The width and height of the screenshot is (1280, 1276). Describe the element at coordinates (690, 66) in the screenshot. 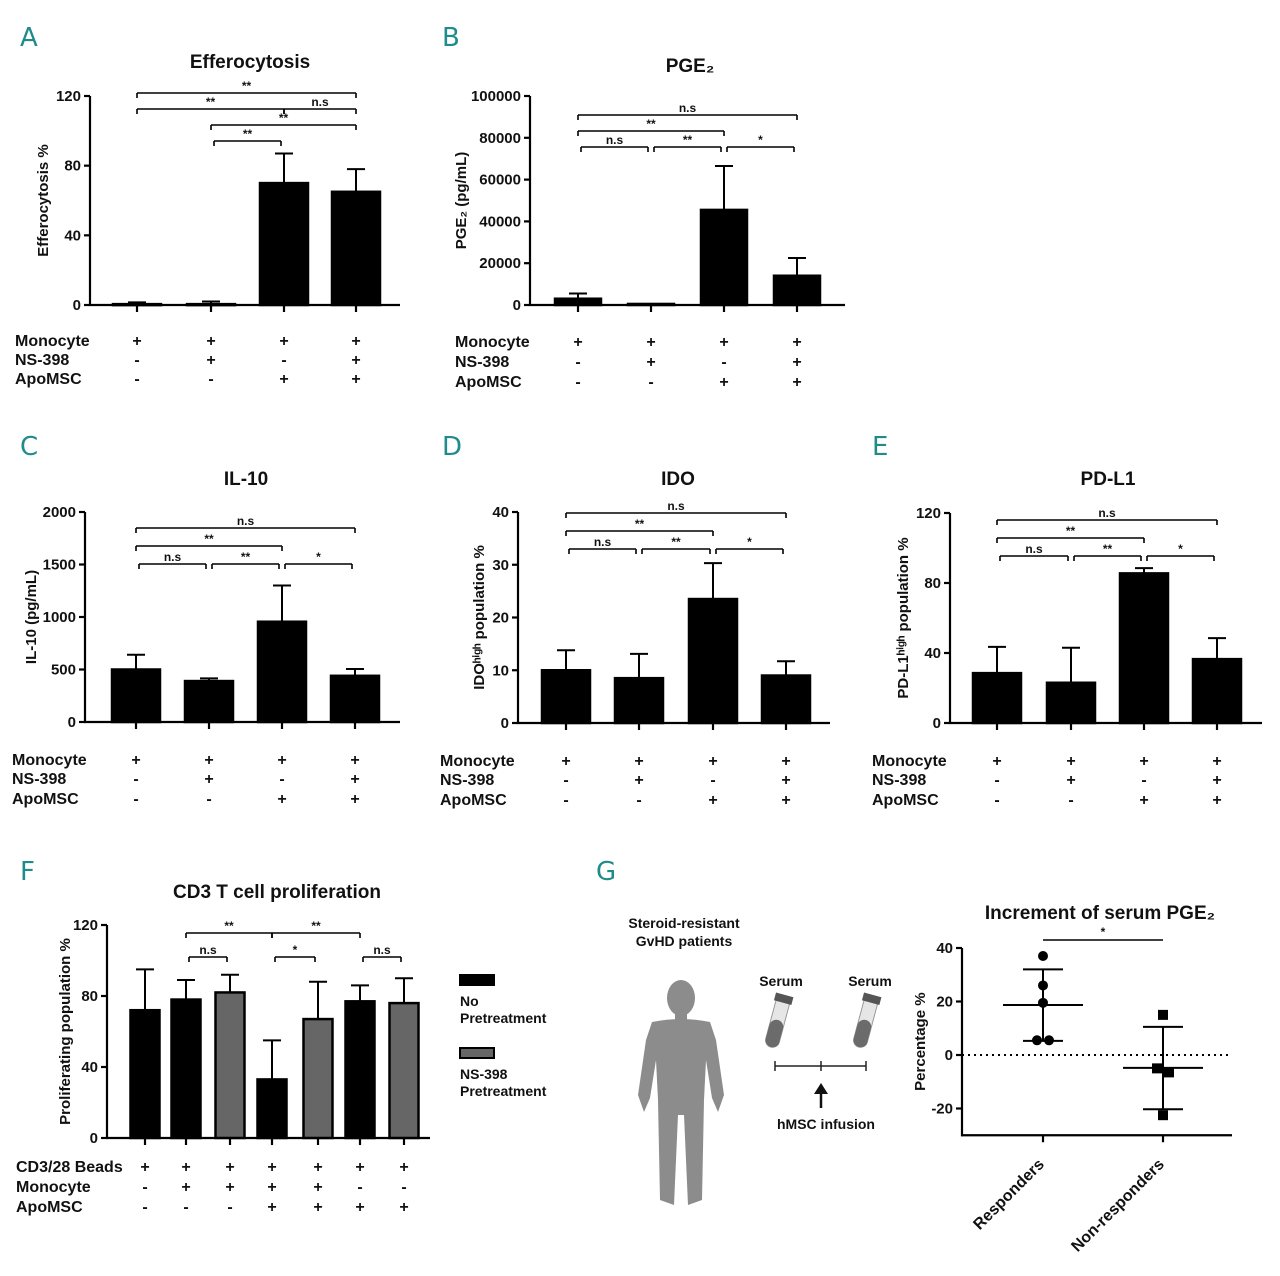

I see `chart-title: PGE₂` at that location.